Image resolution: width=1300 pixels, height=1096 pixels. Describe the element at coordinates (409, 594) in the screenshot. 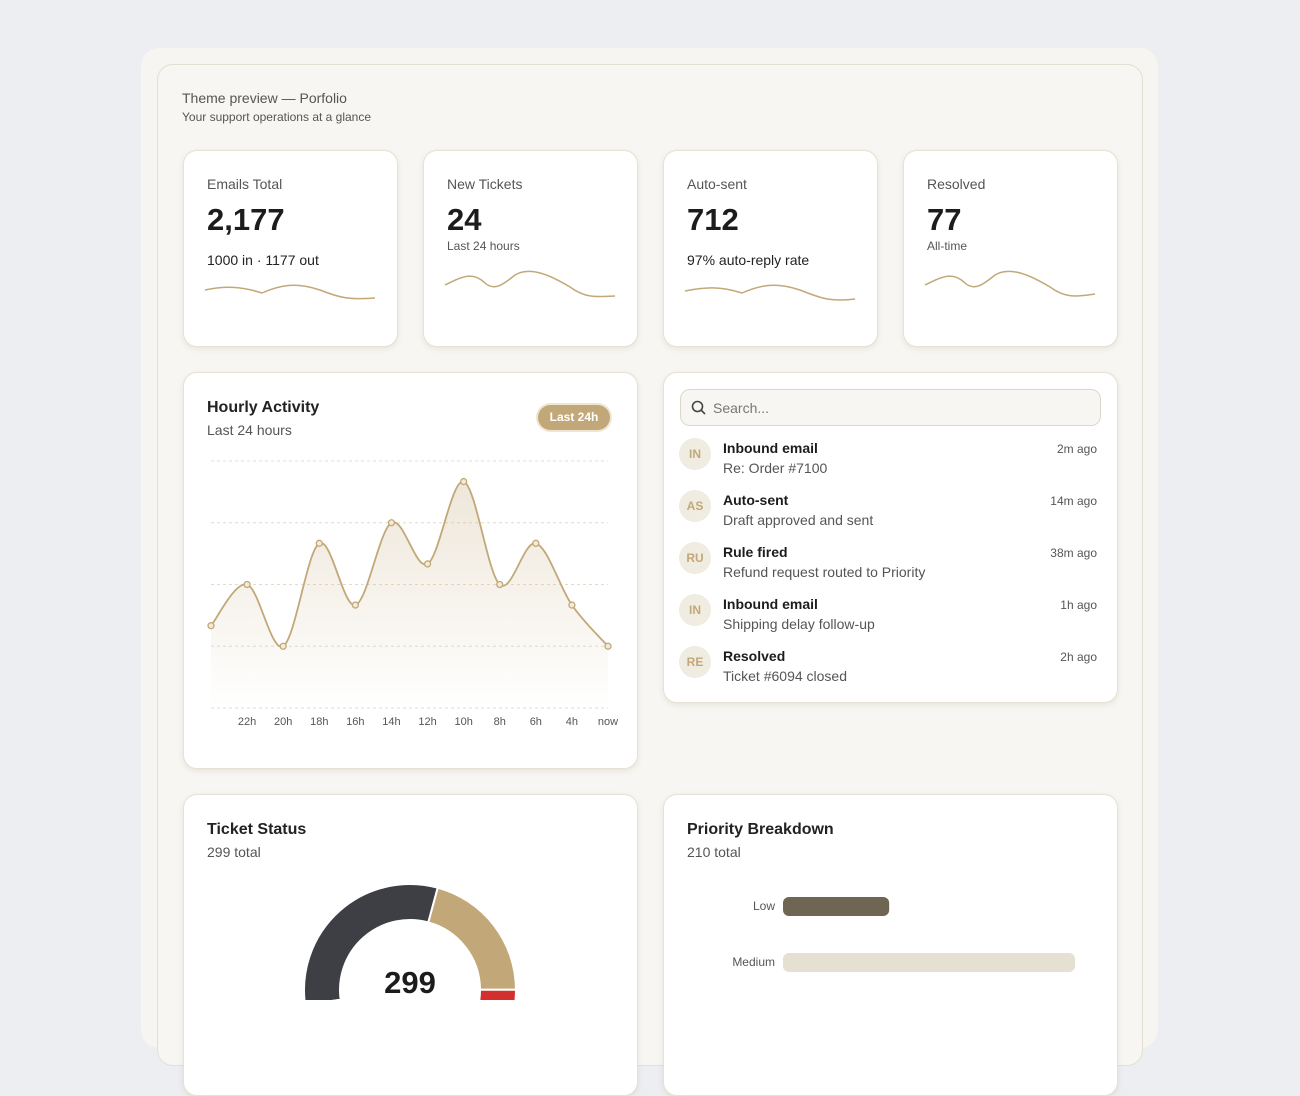

I see `area` at that location.